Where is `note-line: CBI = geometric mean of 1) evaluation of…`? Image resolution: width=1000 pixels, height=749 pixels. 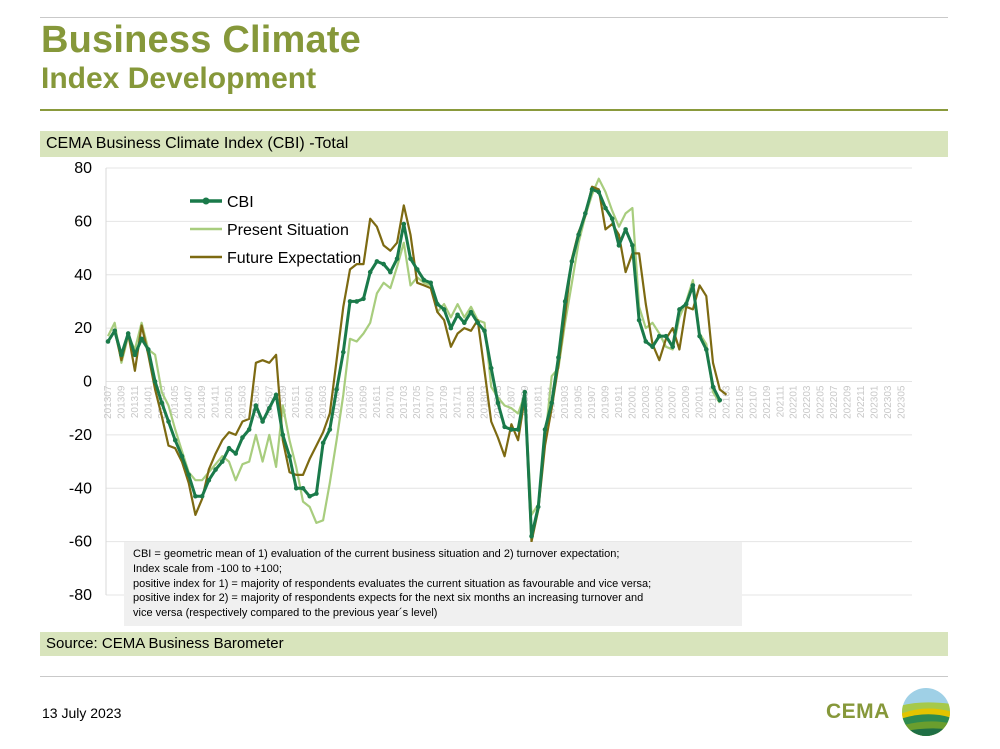
note-line: CBI = geometric mean of 1) evaluation of… is located at coordinates (376, 554).